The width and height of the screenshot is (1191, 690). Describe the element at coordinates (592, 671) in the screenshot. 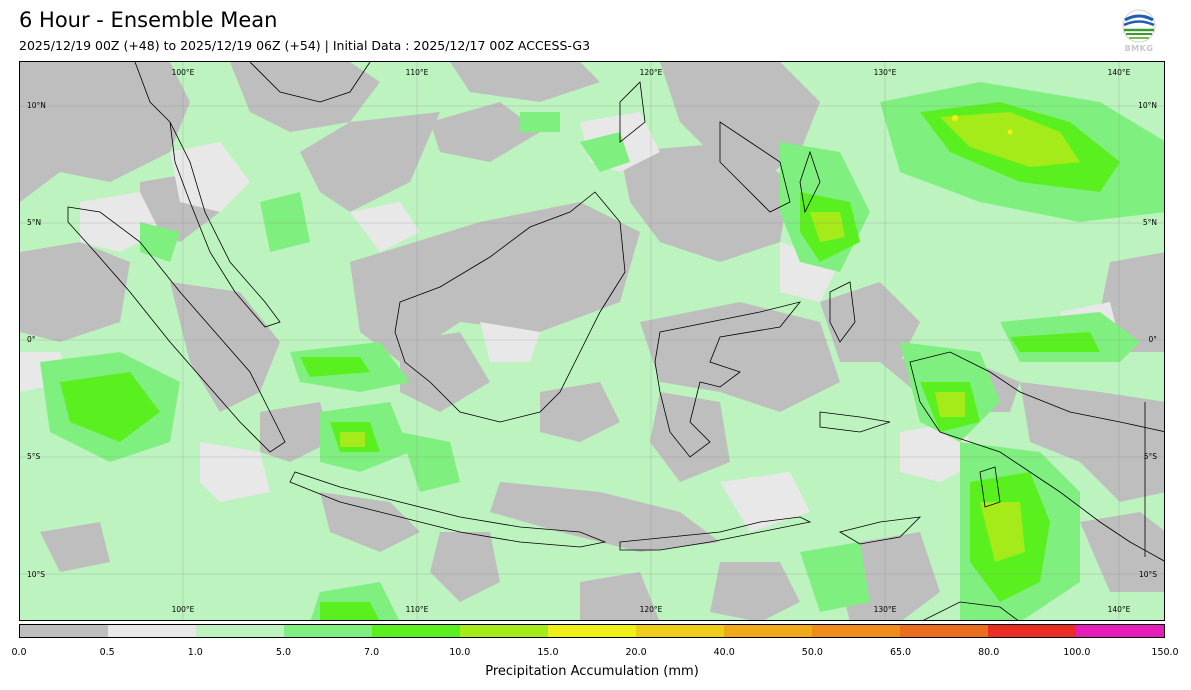

I see `colorbar-label: Precipitation Accumulation (mm)` at that location.